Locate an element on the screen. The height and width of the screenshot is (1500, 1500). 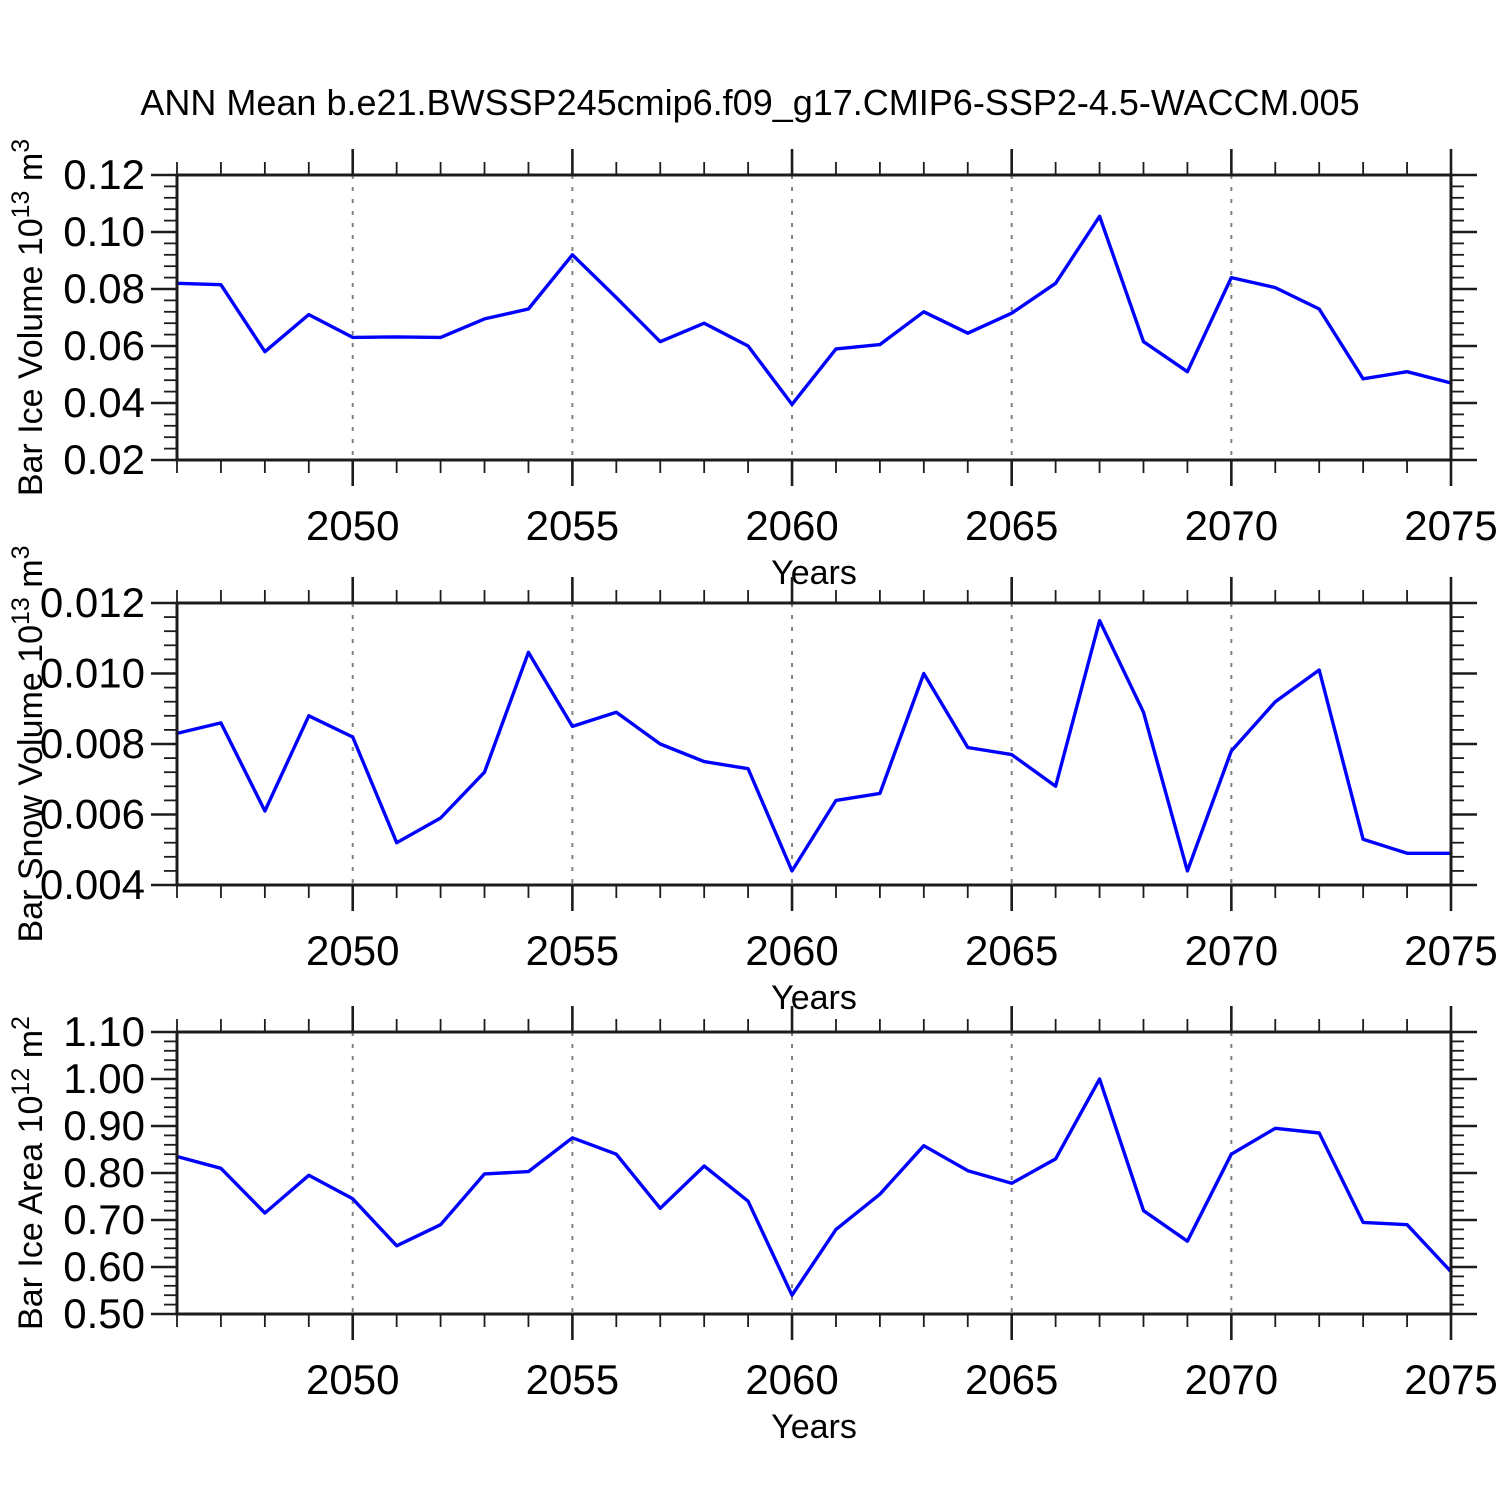
y-tick-label: 1.00 is located at coordinates (104, 1078).